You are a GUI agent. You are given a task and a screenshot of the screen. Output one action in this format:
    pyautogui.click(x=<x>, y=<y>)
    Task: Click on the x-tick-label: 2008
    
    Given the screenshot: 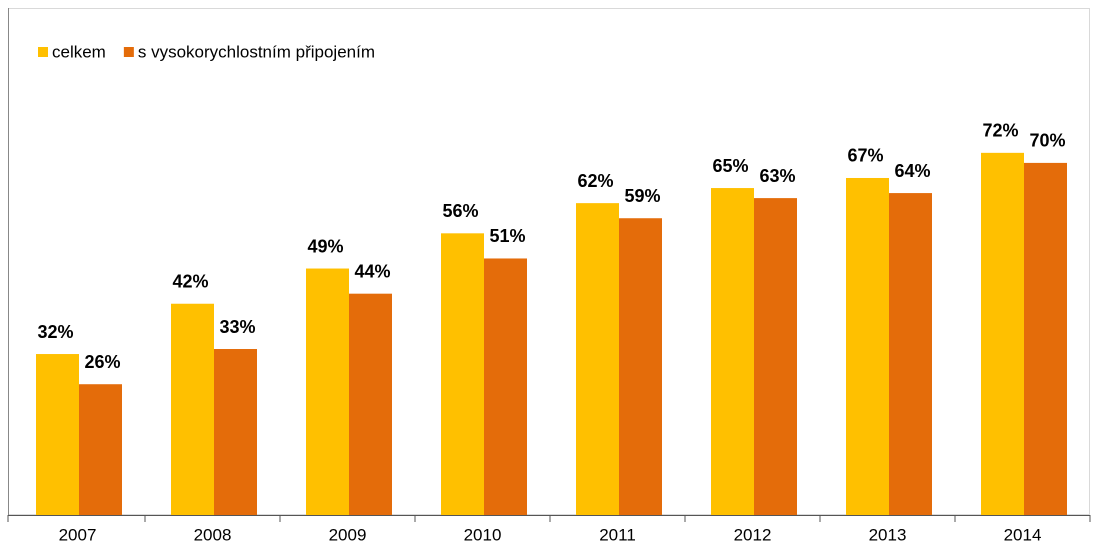 What is the action you would take?
    pyautogui.click(x=213, y=534)
    